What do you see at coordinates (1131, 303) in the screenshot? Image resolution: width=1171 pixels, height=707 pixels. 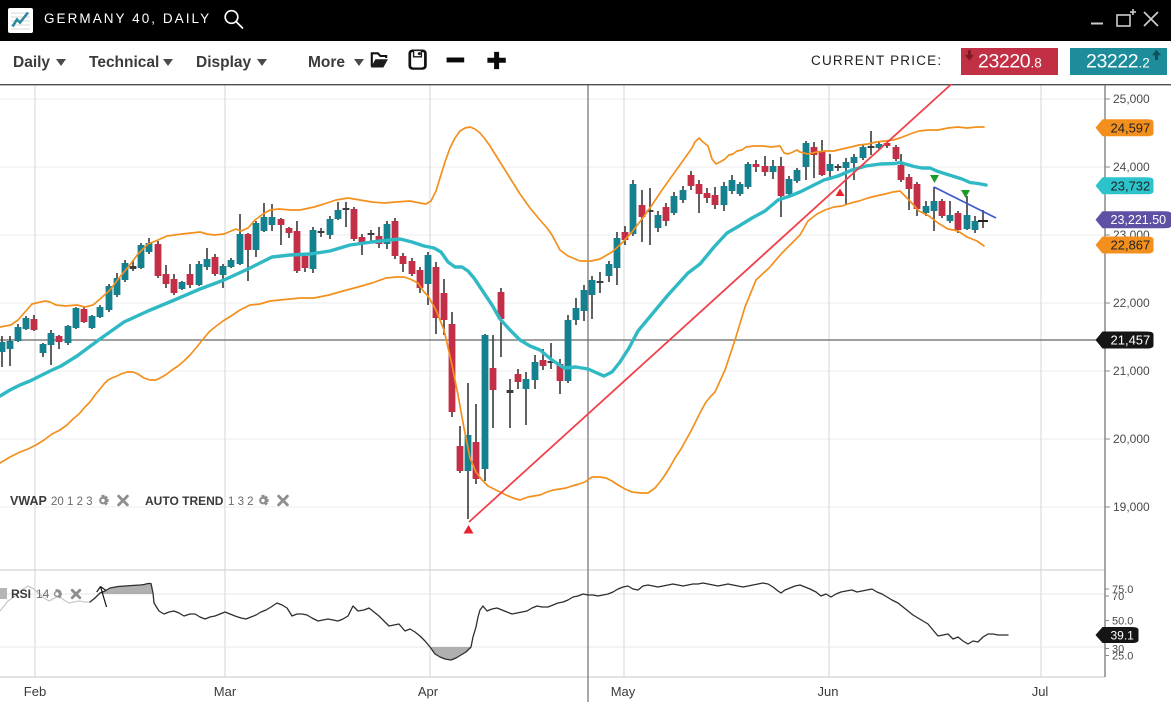 I see `svg-text: 22,000` at bounding box center [1131, 303].